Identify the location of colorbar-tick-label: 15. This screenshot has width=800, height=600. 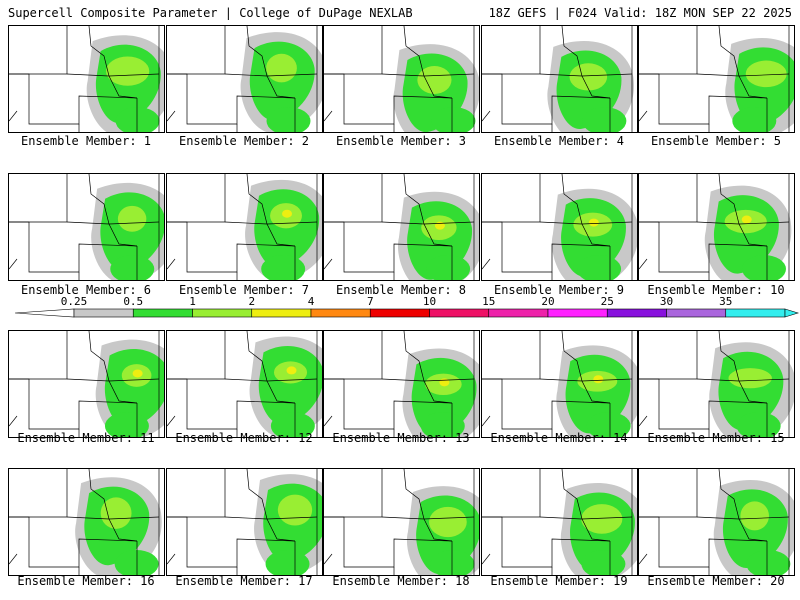
(488, 301).